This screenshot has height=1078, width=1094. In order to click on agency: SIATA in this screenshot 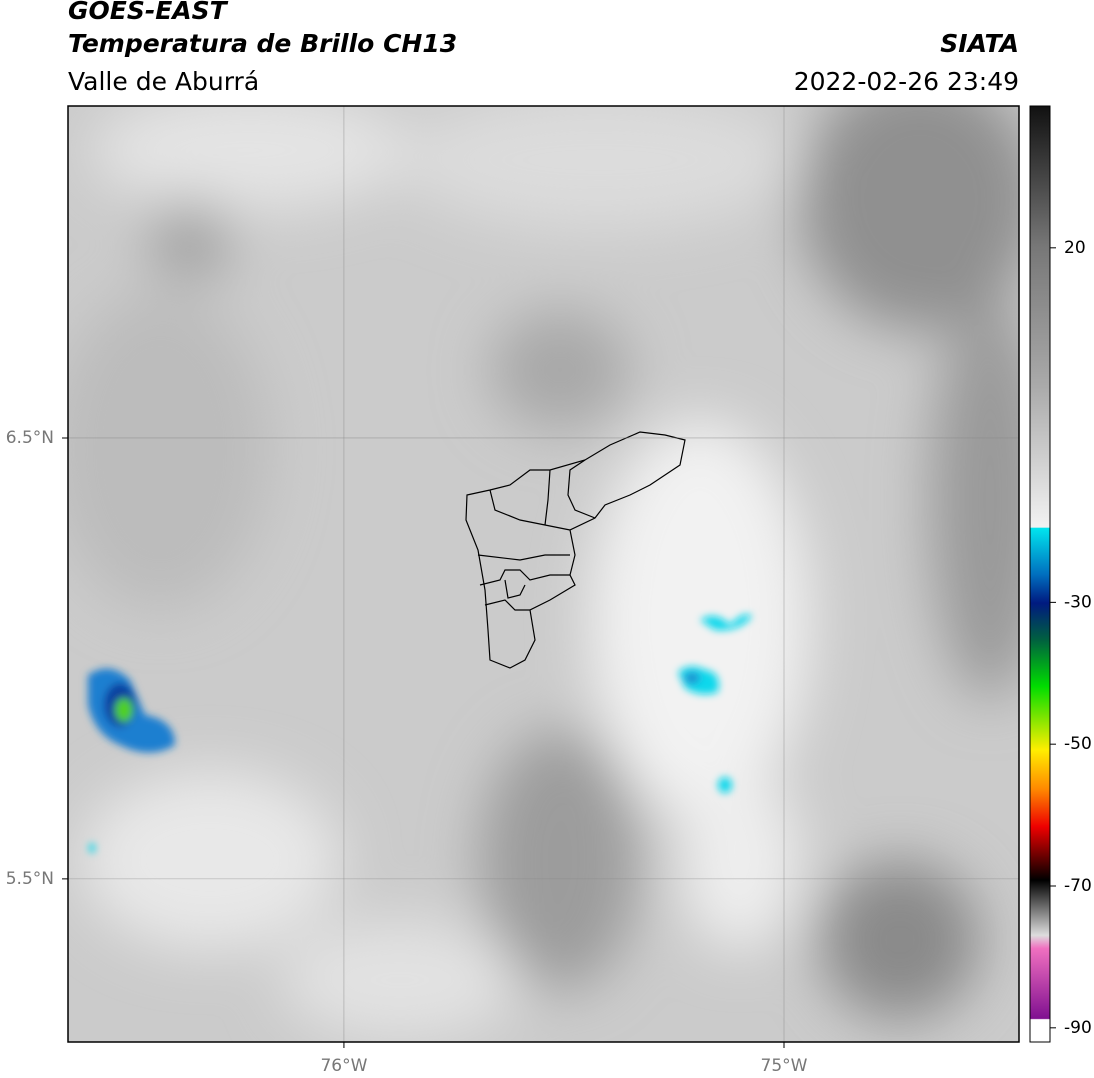, I will do `click(979, 43)`.